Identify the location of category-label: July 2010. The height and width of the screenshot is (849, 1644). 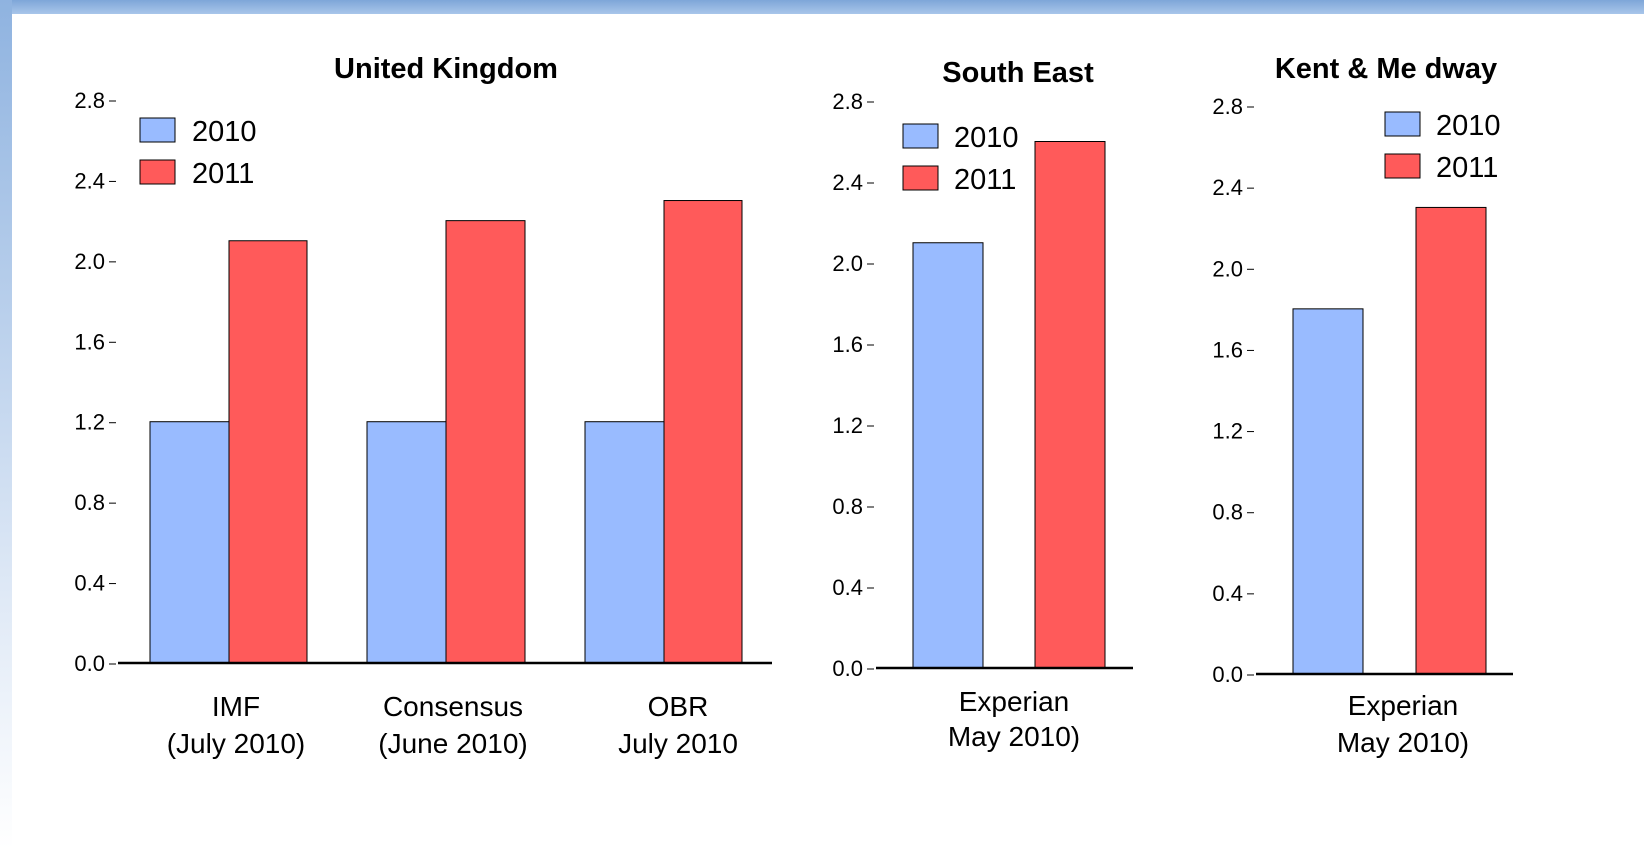
(678, 743).